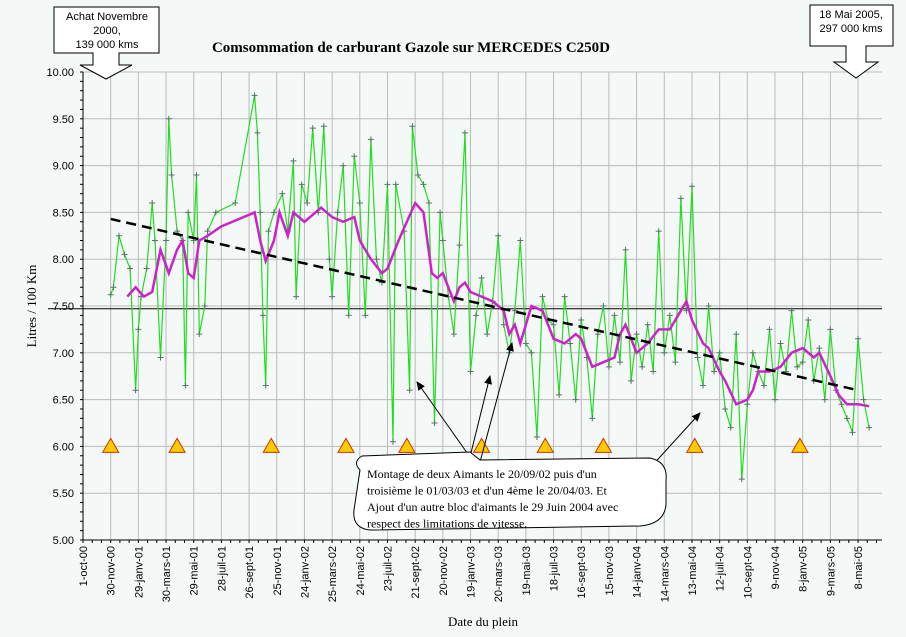 This screenshot has height=637, width=906. What do you see at coordinates (444, 571) in the screenshot?
I see `x-tick-label: 20-nov-02` at bounding box center [444, 571].